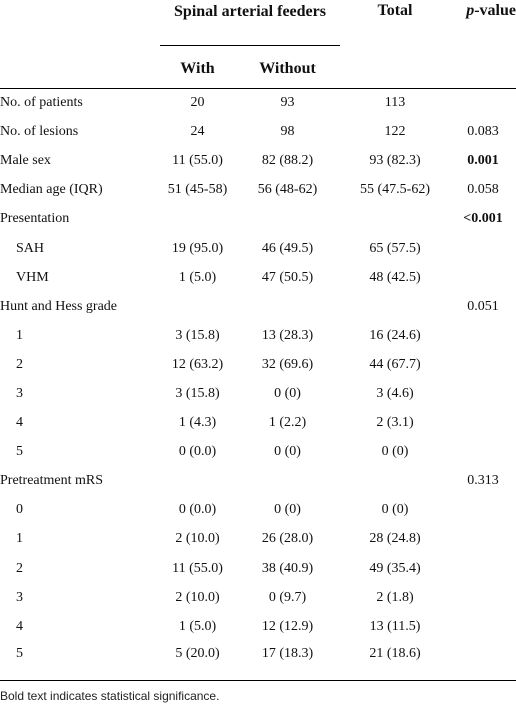  Describe the element at coordinates (197, 423) in the screenshot. I see `value-cell: 1 (4.3)` at that location.